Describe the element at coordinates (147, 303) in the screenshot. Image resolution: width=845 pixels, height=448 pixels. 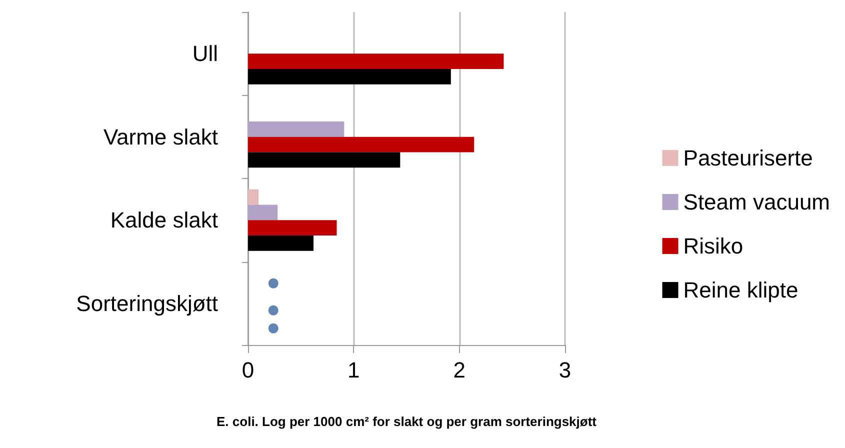
I see `y-tick-label: Sorteringskjøtt` at that location.